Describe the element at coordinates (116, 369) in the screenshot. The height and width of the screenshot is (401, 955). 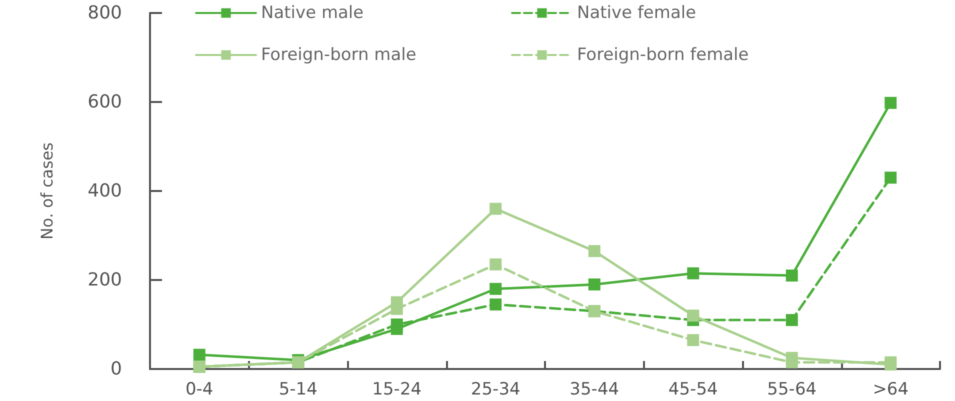
I see `y-tick-label: 0` at that location.